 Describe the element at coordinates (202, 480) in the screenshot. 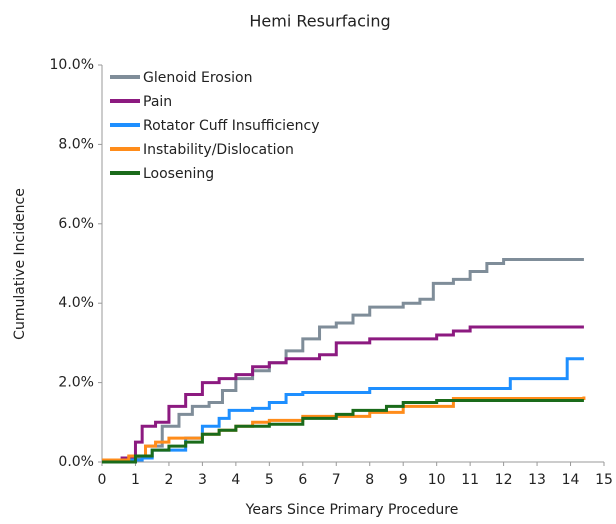

I see `x-tick-label: 3` at that location.